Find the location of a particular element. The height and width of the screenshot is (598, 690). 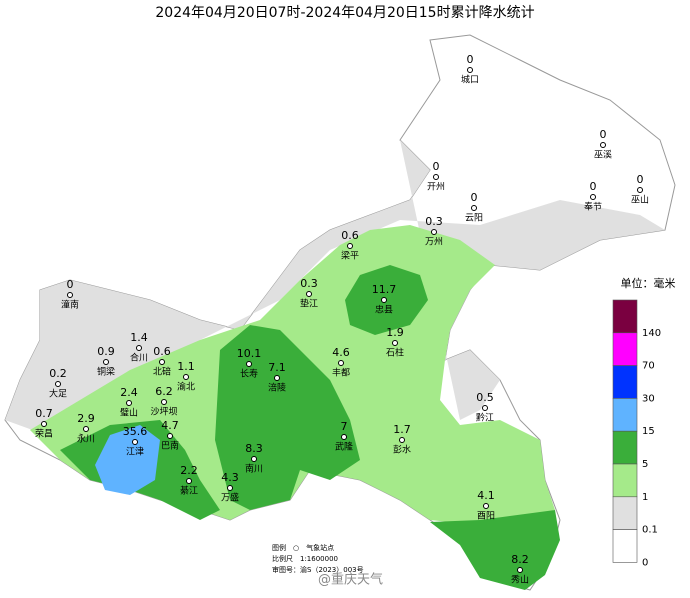

station-name: 云阳 is located at coordinates (474, 218).